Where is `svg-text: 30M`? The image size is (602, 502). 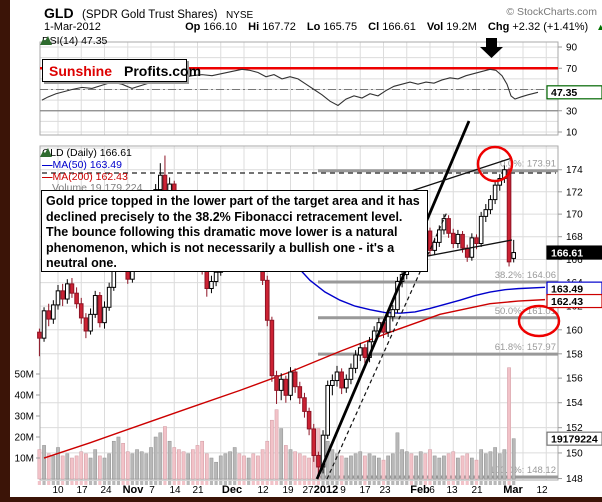
svg-text: 30M is located at coordinates (24, 417).